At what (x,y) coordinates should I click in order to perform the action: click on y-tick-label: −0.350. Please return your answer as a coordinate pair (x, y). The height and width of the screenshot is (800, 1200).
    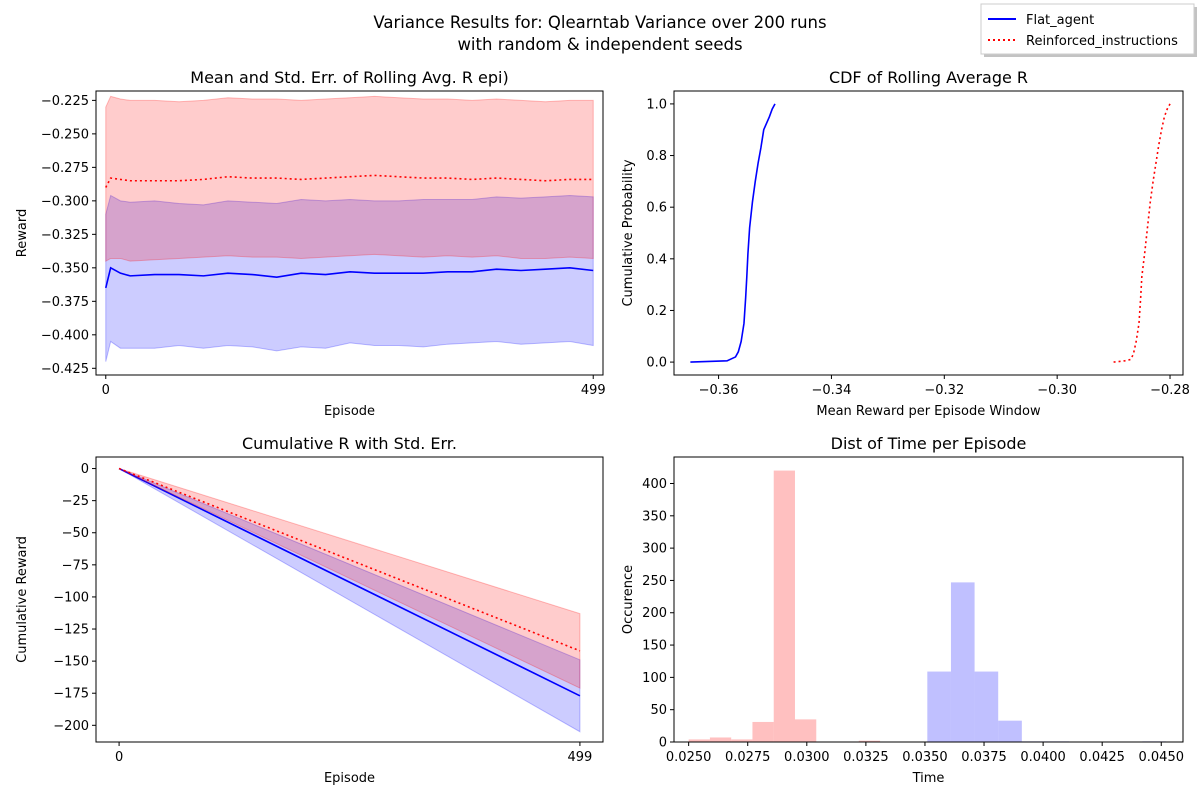
    Looking at the image, I should click on (65, 268).